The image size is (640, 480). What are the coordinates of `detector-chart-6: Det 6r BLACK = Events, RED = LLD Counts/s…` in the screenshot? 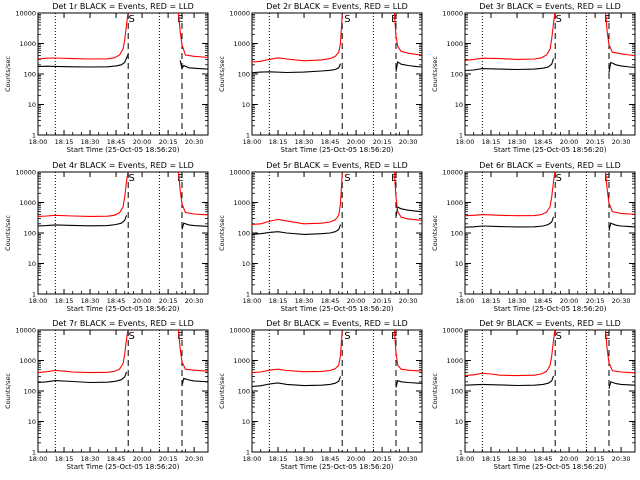 It's located at (533, 237).